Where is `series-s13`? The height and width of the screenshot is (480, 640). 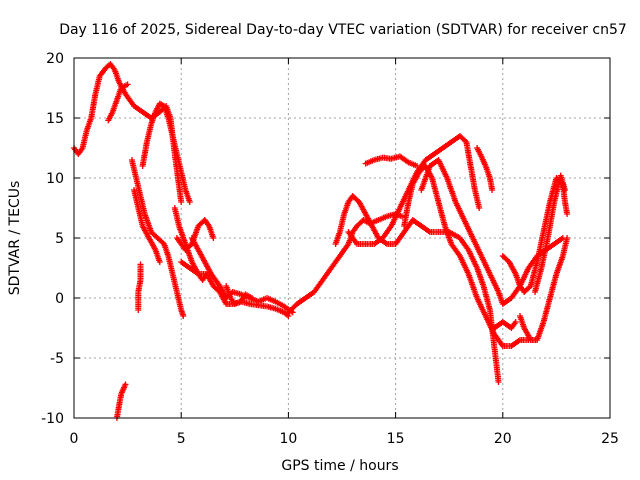
series-s13 is located at coordinates (345, 263).